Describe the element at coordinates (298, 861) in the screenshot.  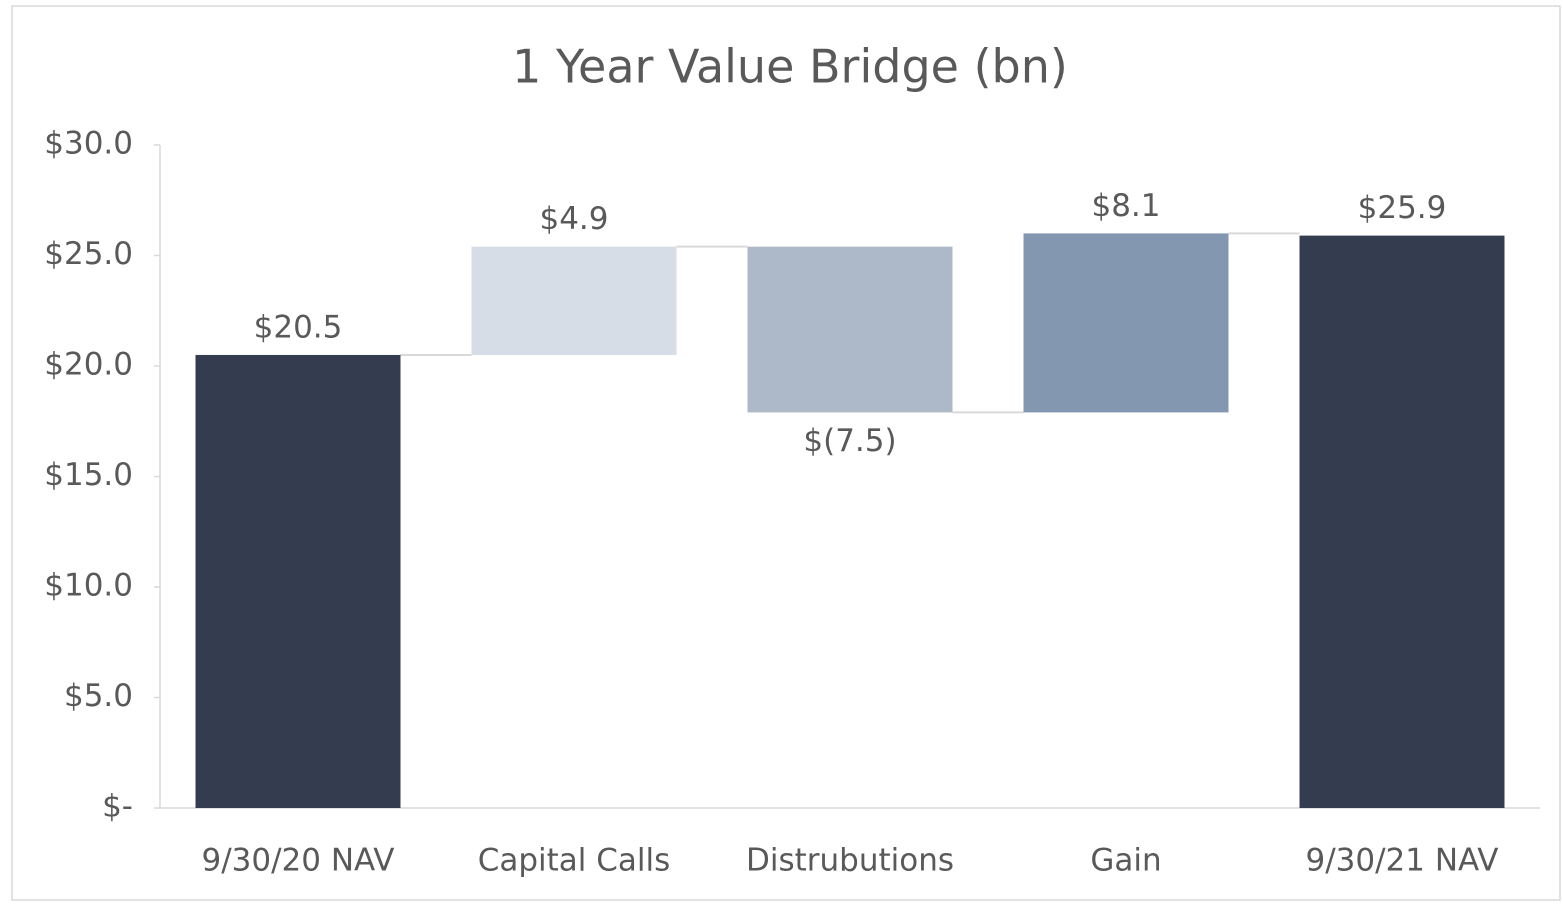
I see `x-tick-label: 9/30/20 NAV` at that location.